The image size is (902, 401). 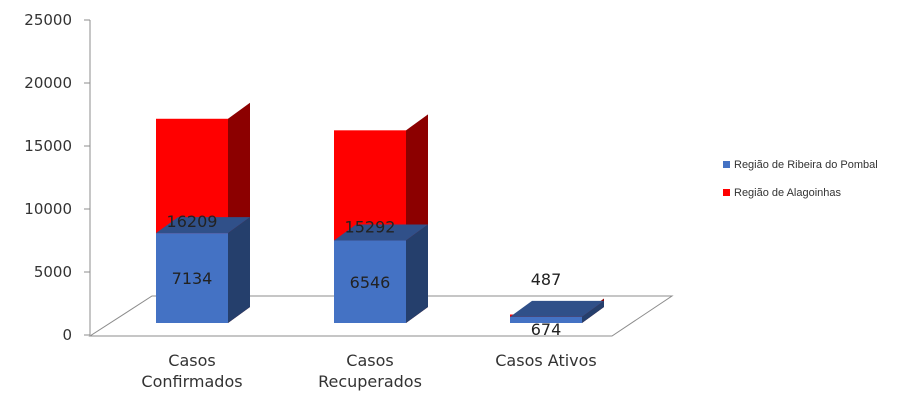 What do you see at coordinates (370, 381) in the screenshot?
I see `category-label-line: Recuperados` at bounding box center [370, 381].